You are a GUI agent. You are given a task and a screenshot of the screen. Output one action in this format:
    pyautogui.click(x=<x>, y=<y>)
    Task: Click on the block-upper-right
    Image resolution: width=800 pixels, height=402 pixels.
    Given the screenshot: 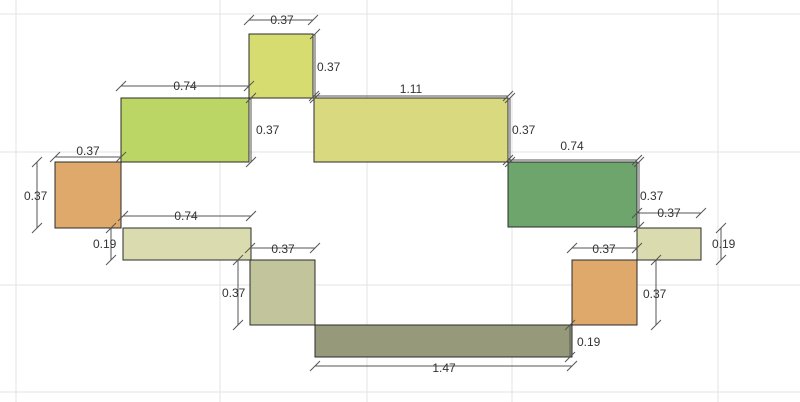 What is the action you would take?
    pyautogui.click(x=411, y=130)
    